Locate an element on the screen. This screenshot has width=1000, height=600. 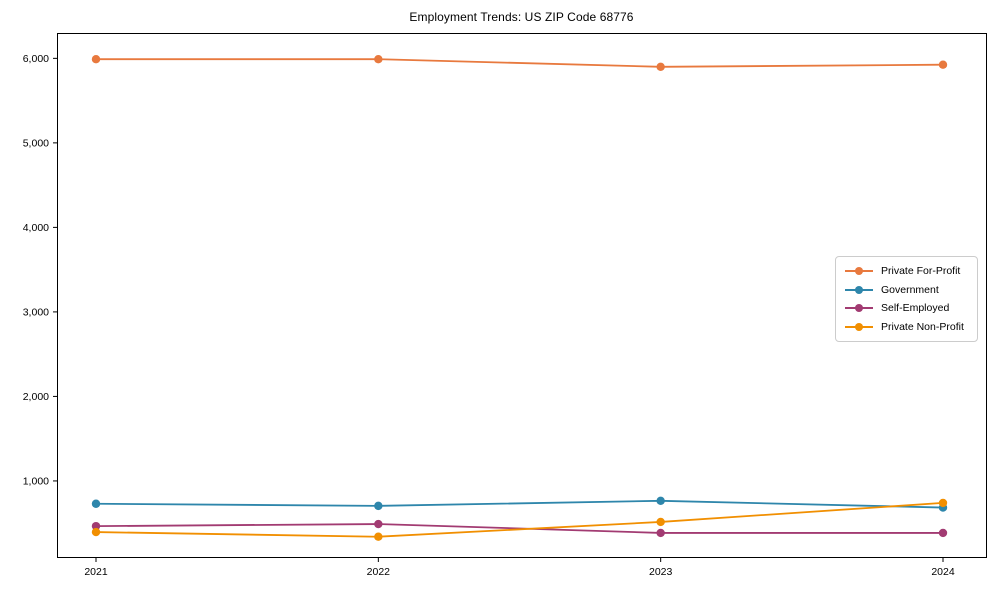
legend-item-government: Government is located at coordinates (907, 290).